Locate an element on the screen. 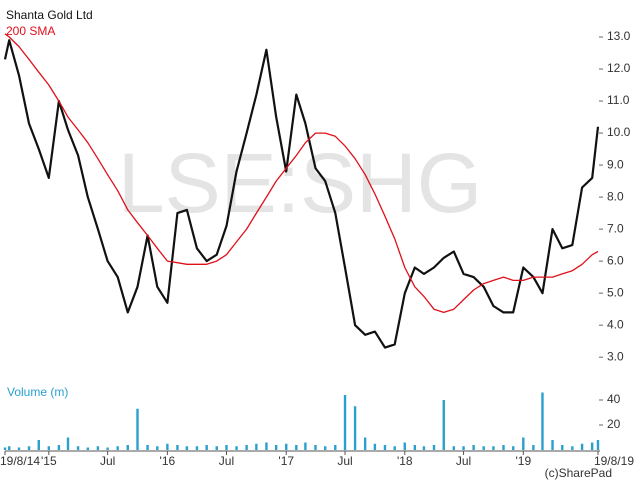 The width and height of the screenshot is (640, 480). x-tick-label: 19/8/19 is located at coordinates (614, 461).